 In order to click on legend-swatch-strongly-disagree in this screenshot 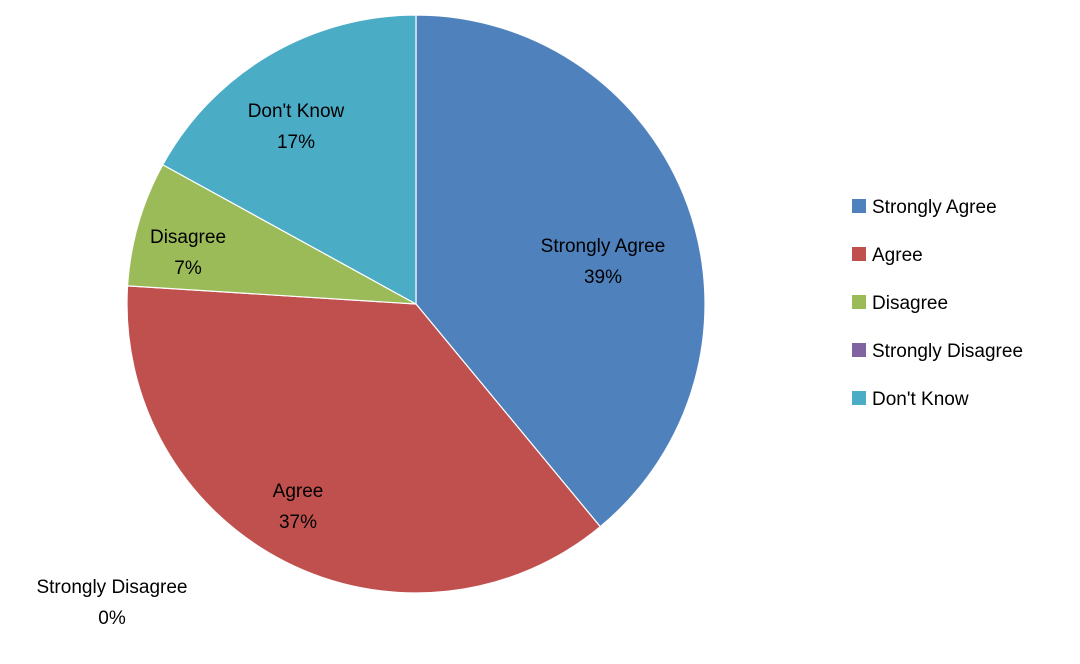, I will do `click(859, 350)`.